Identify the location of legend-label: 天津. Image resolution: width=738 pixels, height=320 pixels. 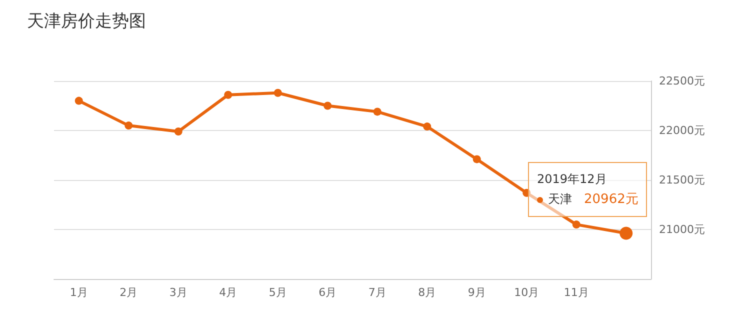
(560, 199).